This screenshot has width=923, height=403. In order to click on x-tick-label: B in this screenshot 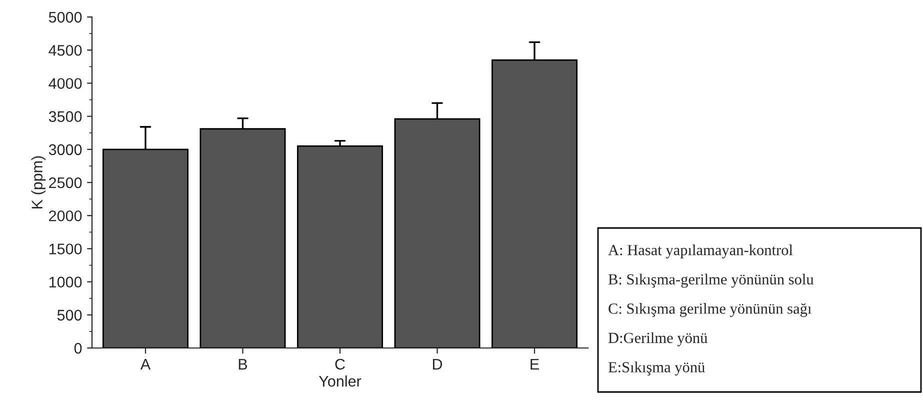, I will do `click(243, 364)`.